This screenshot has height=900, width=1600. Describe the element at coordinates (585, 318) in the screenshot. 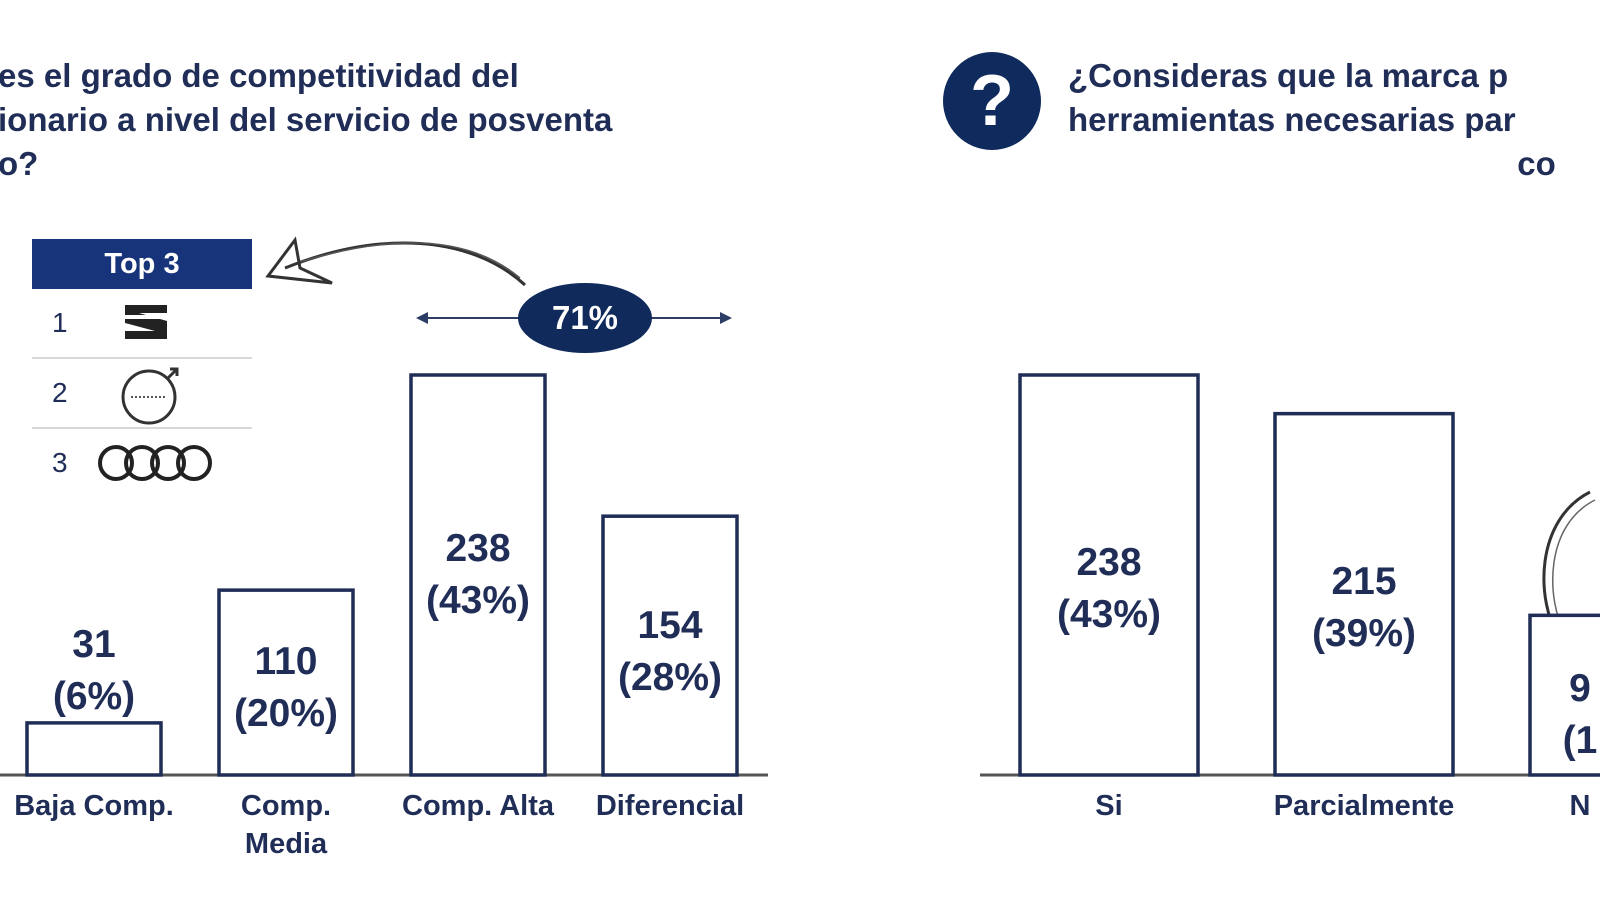

I see `highlight-pill: 71%` at that location.